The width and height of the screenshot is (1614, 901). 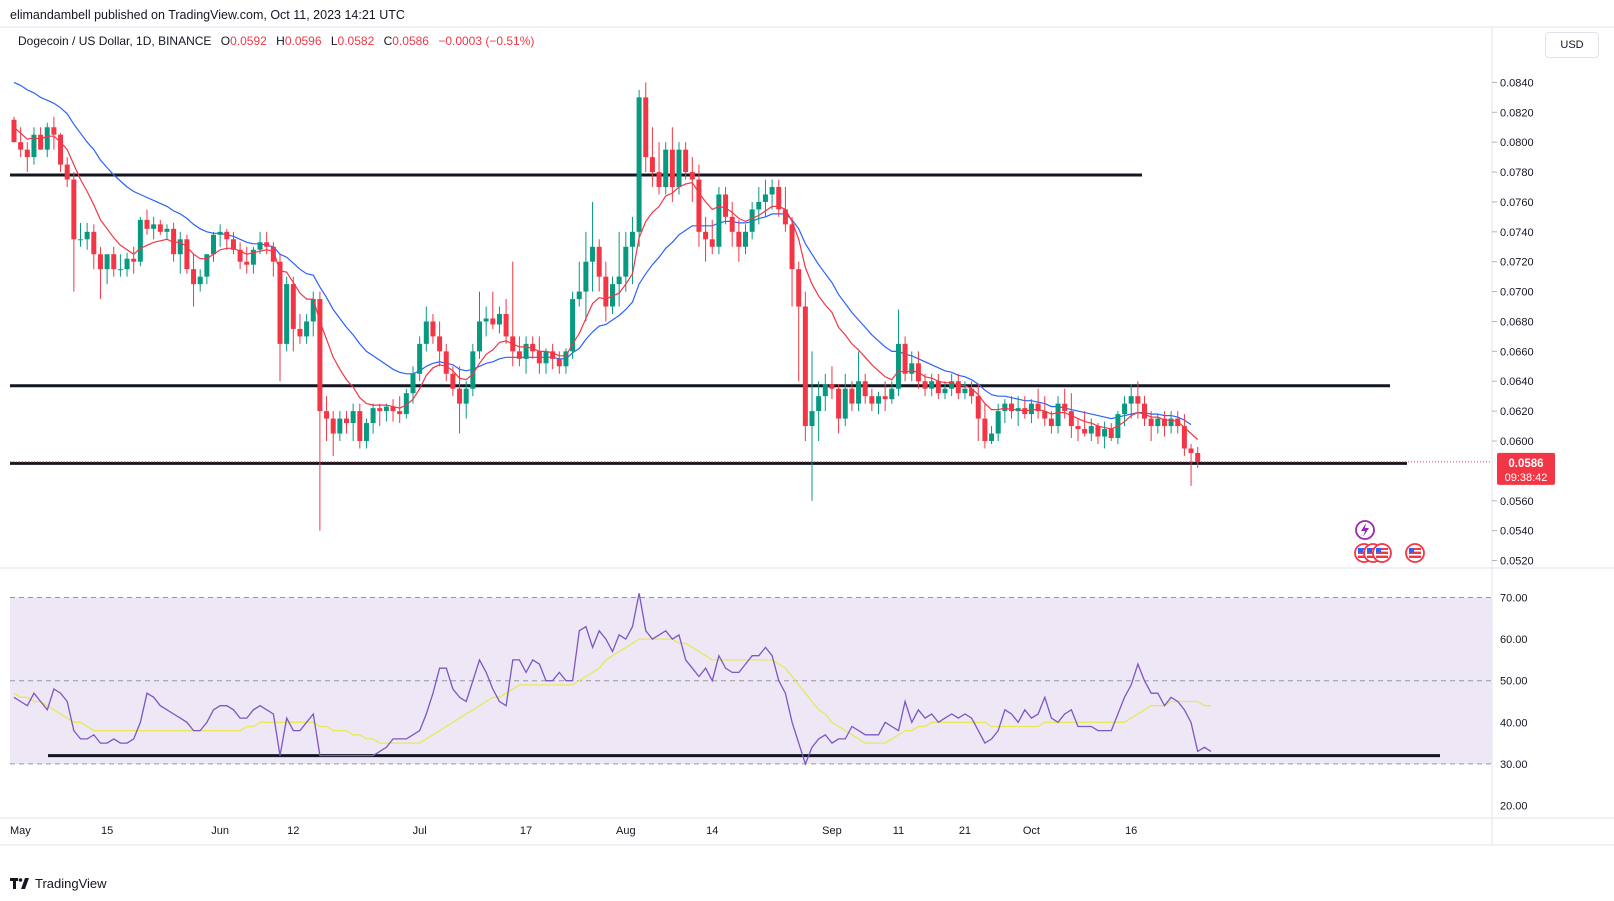 What do you see at coordinates (248, 41) in the screenshot?
I see `open-value: 0.0592` at bounding box center [248, 41].